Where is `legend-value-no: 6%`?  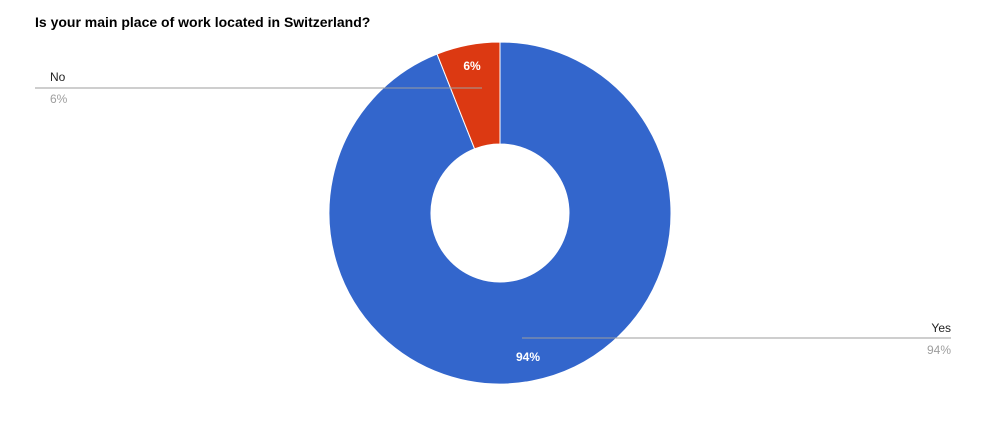 legend-value-no: 6% is located at coordinates (59, 99).